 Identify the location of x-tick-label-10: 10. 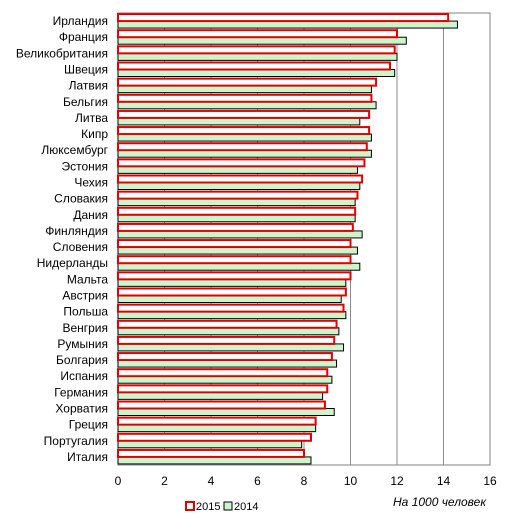
(351, 481).